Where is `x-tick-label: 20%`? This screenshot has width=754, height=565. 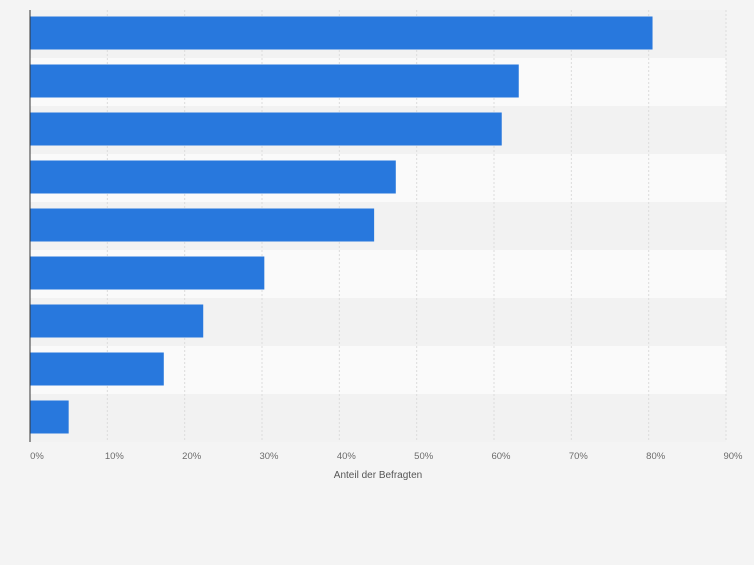
x-tick-label: 20% is located at coordinates (192, 456).